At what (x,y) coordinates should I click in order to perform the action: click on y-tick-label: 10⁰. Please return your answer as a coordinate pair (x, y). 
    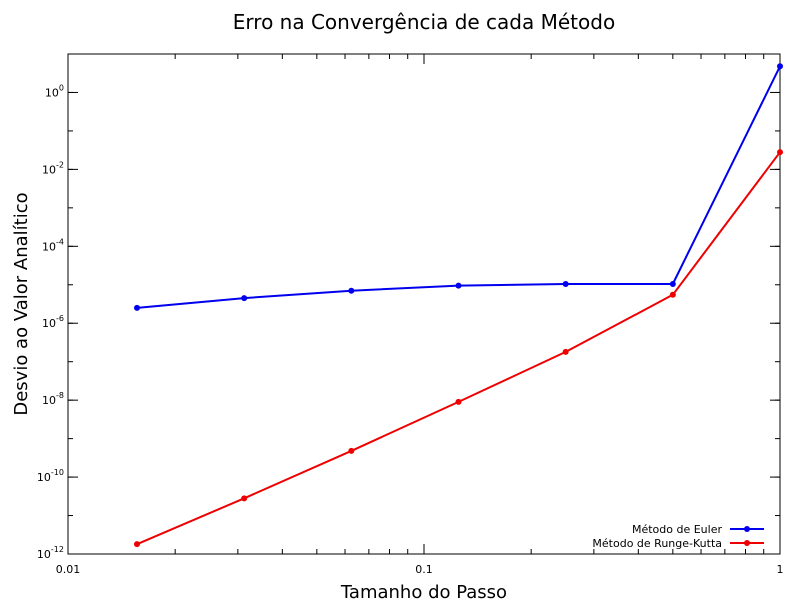
    Looking at the image, I should click on (54, 91).